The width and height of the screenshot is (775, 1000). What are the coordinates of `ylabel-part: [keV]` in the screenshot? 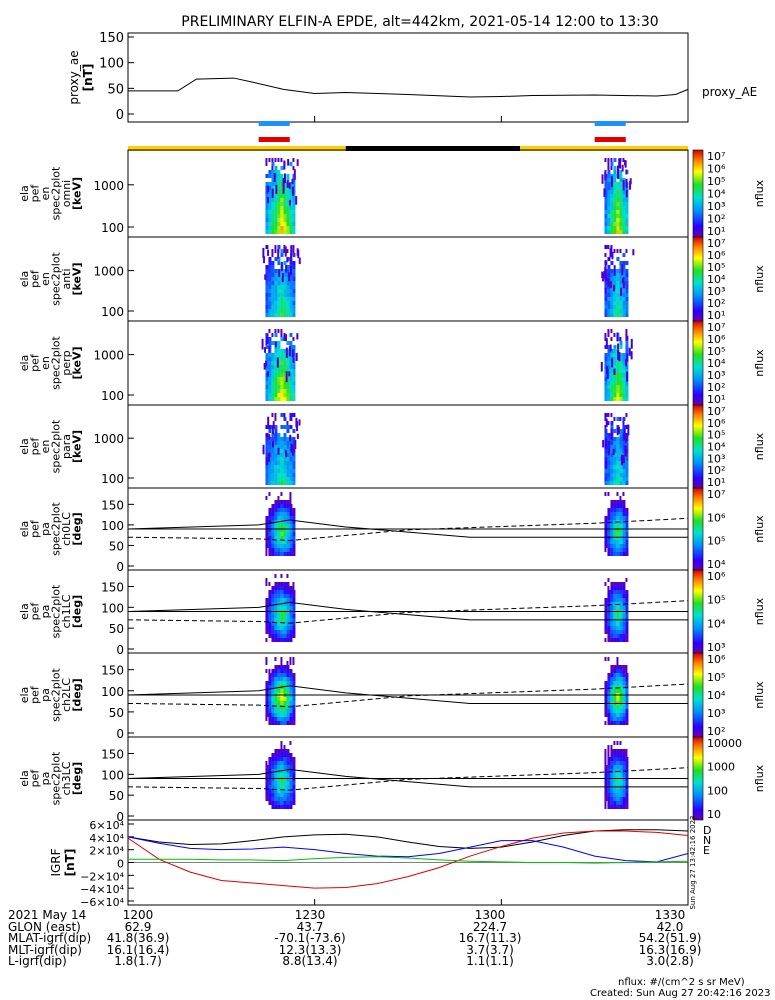 It's located at (77, 278).